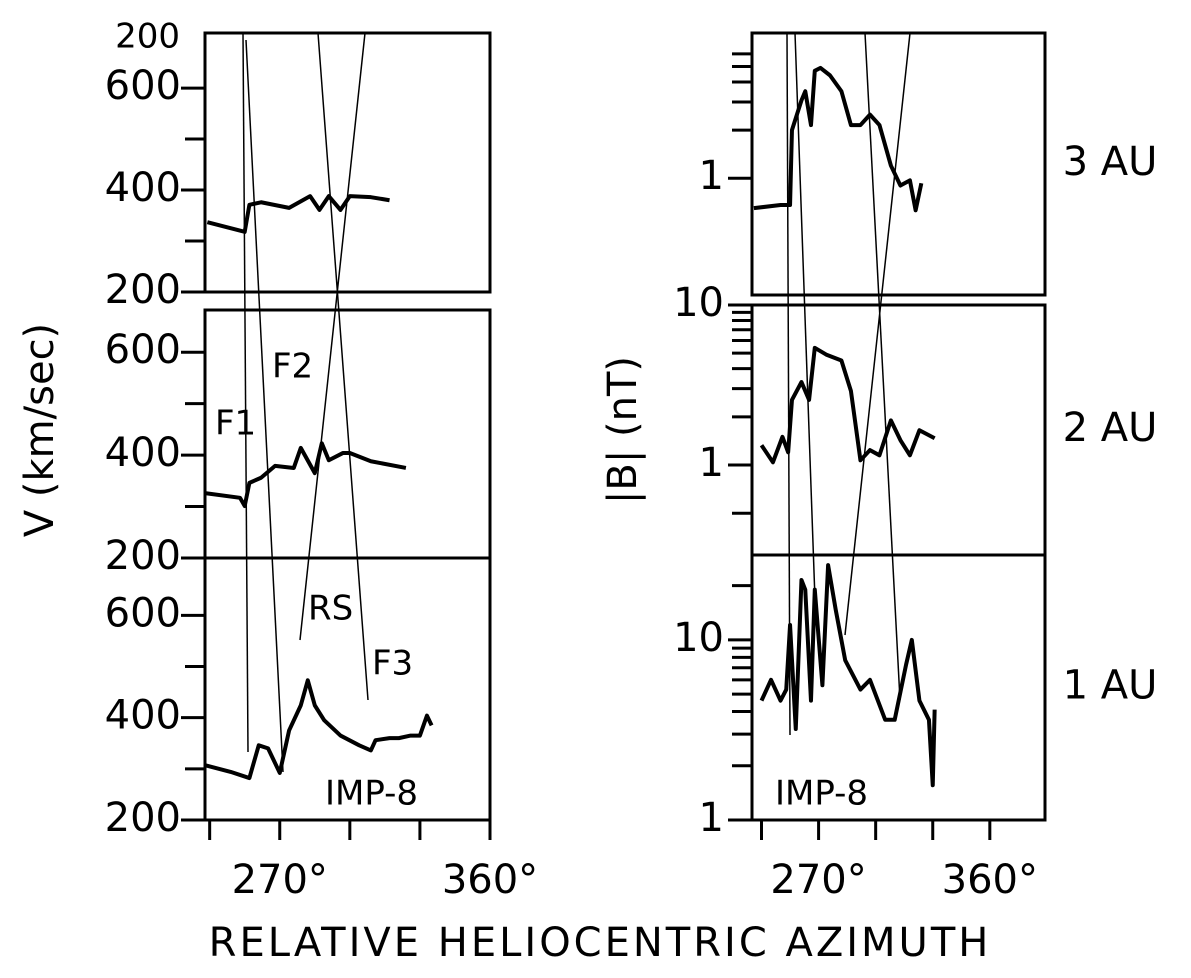 The height and width of the screenshot is (978, 1191). I want to click on annotation: F2, so click(292, 367).